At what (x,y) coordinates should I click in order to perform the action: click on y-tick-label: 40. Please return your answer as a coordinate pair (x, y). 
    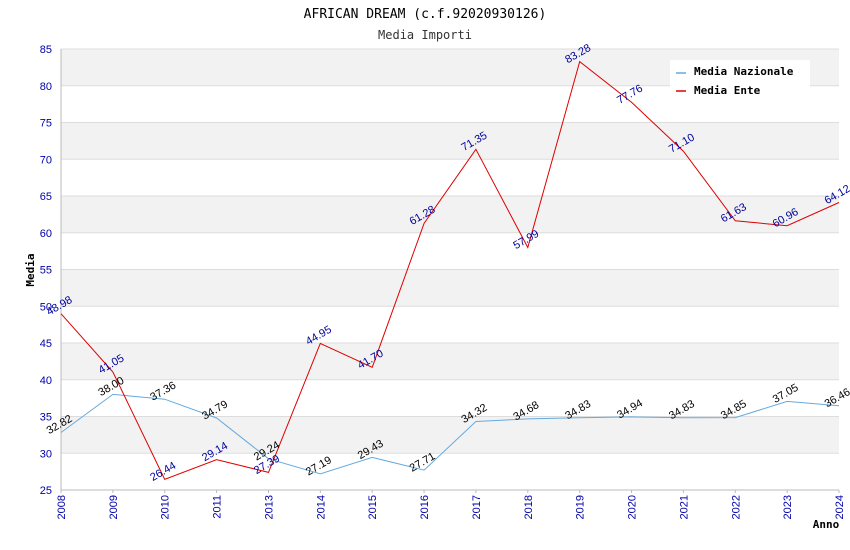
    Looking at the image, I should click on (46, 381).